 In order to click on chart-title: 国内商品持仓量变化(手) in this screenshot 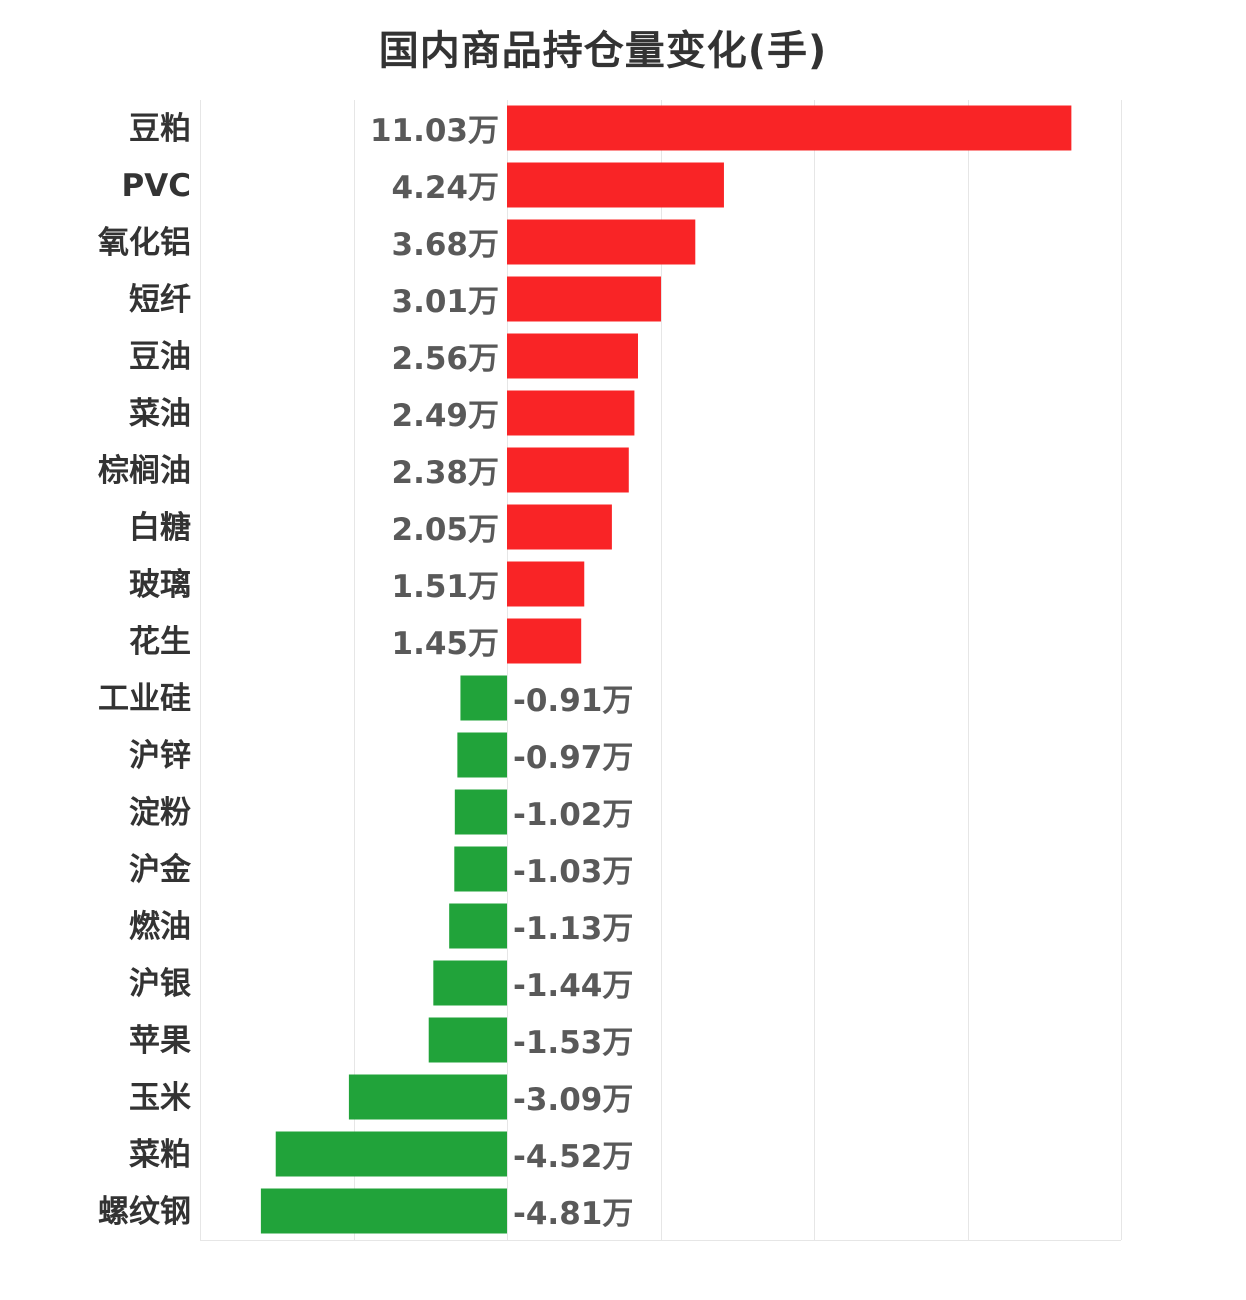, I will do `click(603, 51)`.